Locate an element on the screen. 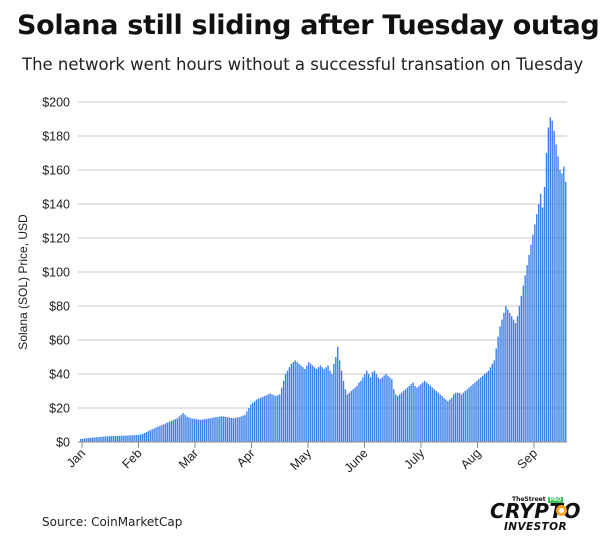  y-tick-label: $20 is located at coordinates (59, 409).